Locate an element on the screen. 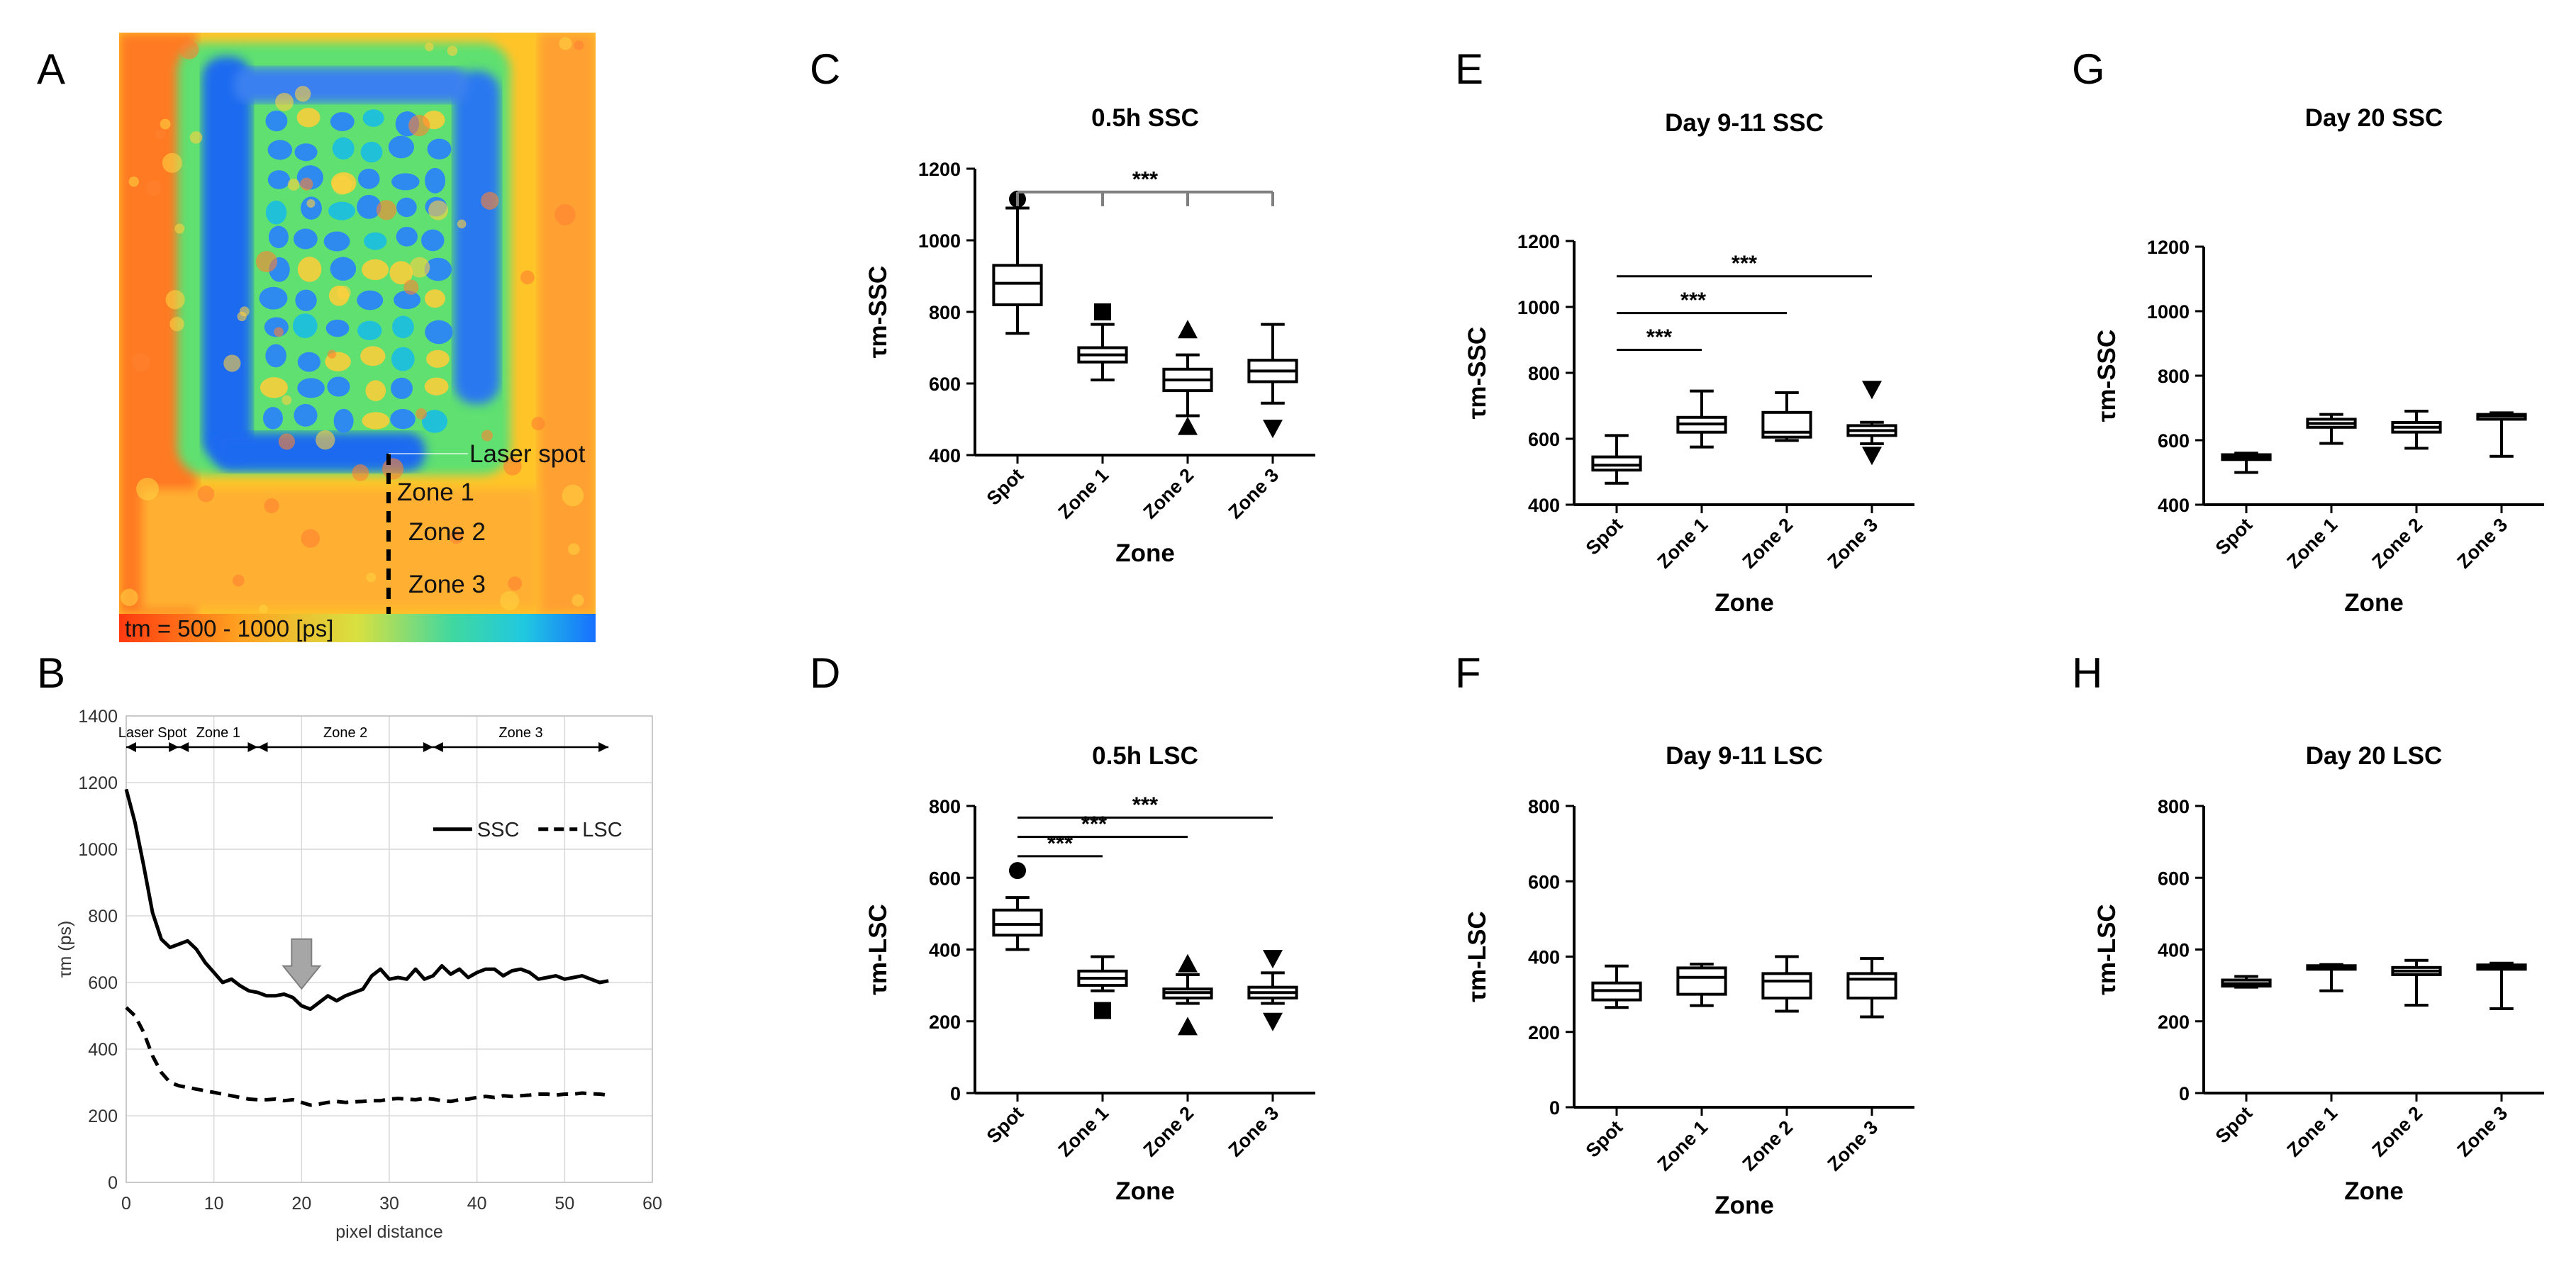  heatmap-scale-bar is located at coordinates (357, 628).